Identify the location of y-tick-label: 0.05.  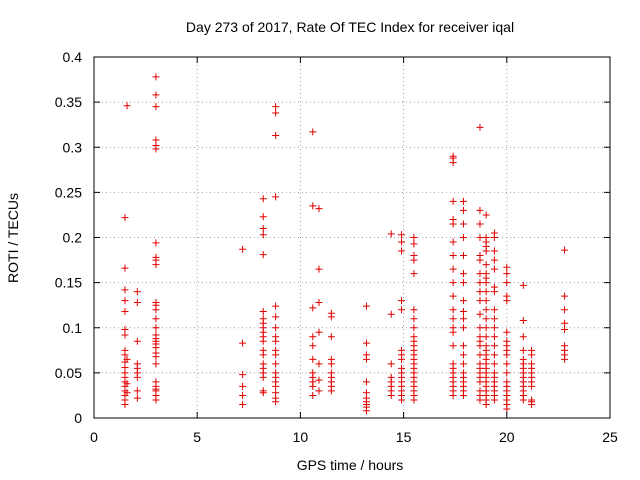
(68, 373).